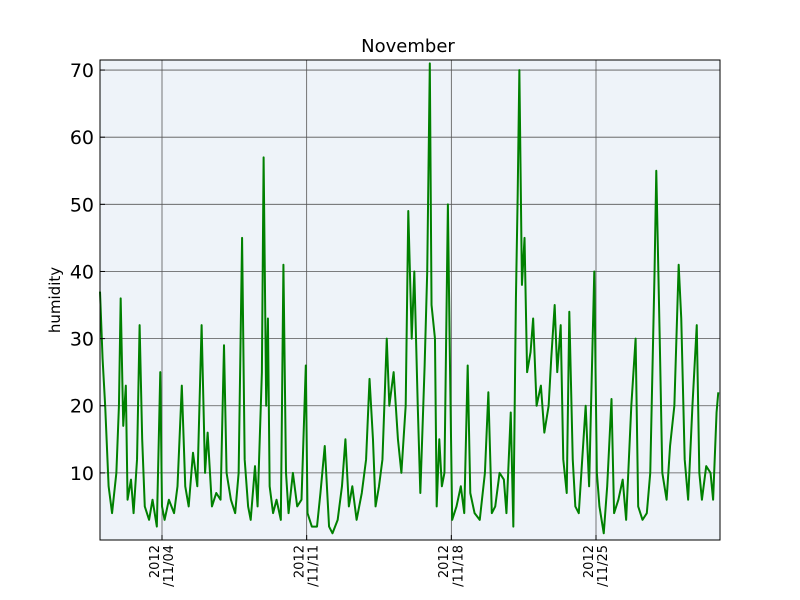  What do you see at coordinates (306, 566) in the screenshot?
I see `x-tick-label: 2012/11/11` at bounding box center [306, 566].